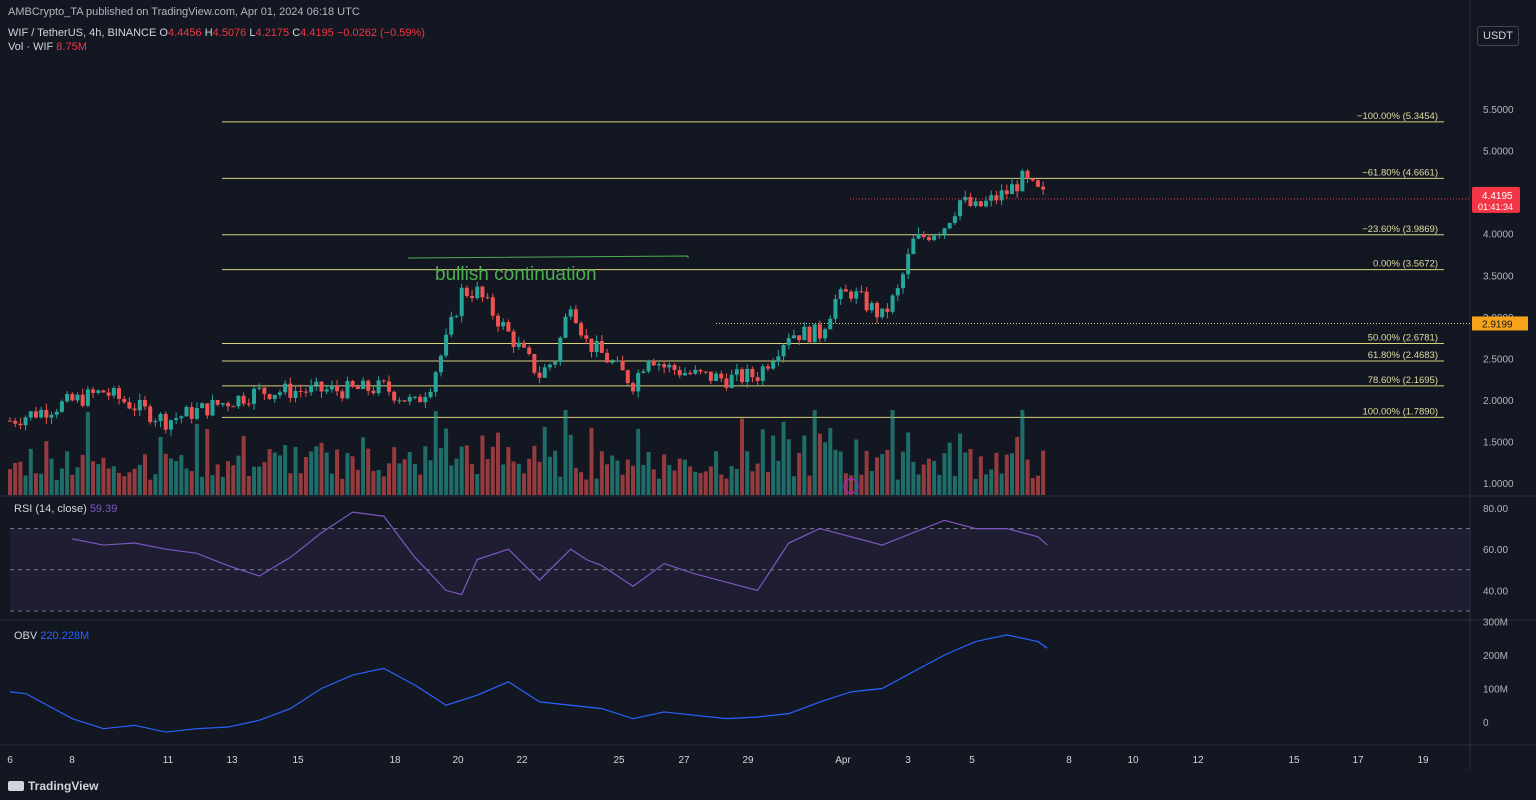 This screenshot has height=800, width=1536. What do you see at coordinates (908, 760) in the screenshot?
I see `time-tick-label: 3` at bounding box center [908, 760].